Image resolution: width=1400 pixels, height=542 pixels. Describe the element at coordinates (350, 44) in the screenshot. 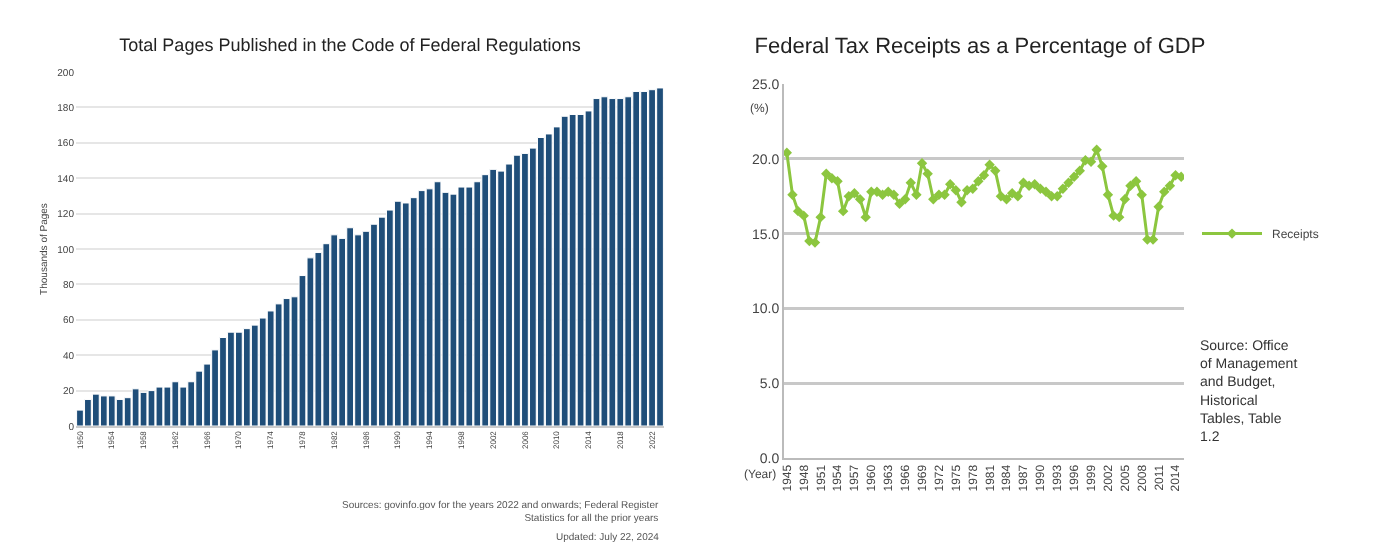

I see `chart-title: Total Pages Published in the Code of Federal Regulations` at that location.